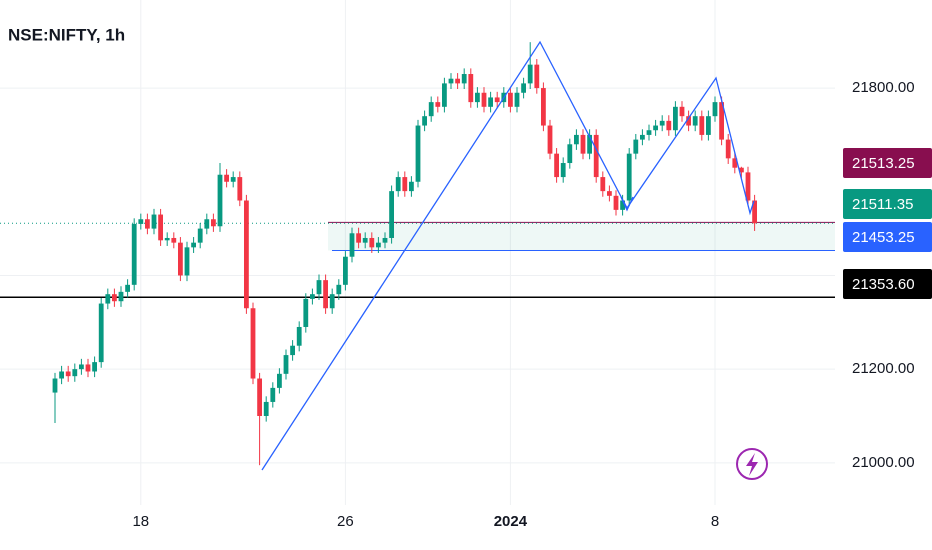 The height and width of the screenshot is (550, 932). Describe the element at coordinates (883, 284) in the screenshot. I see `price-label: 21353.60` at that location.